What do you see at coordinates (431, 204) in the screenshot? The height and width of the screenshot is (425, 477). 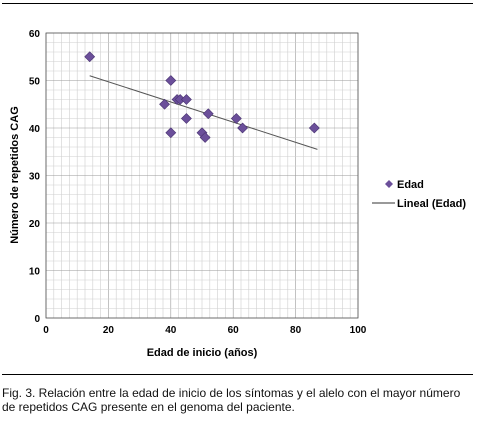 I see `legend-trend-label: Lineal (Edad)` at bounding box center [431, 204].